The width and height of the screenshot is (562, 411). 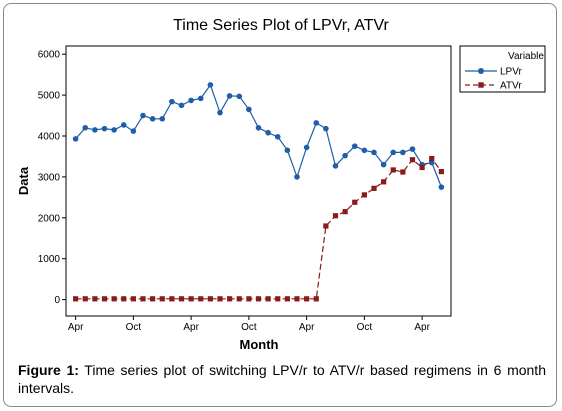 I want to click on y-tick-label: 1000, so click(x=49, y=259).